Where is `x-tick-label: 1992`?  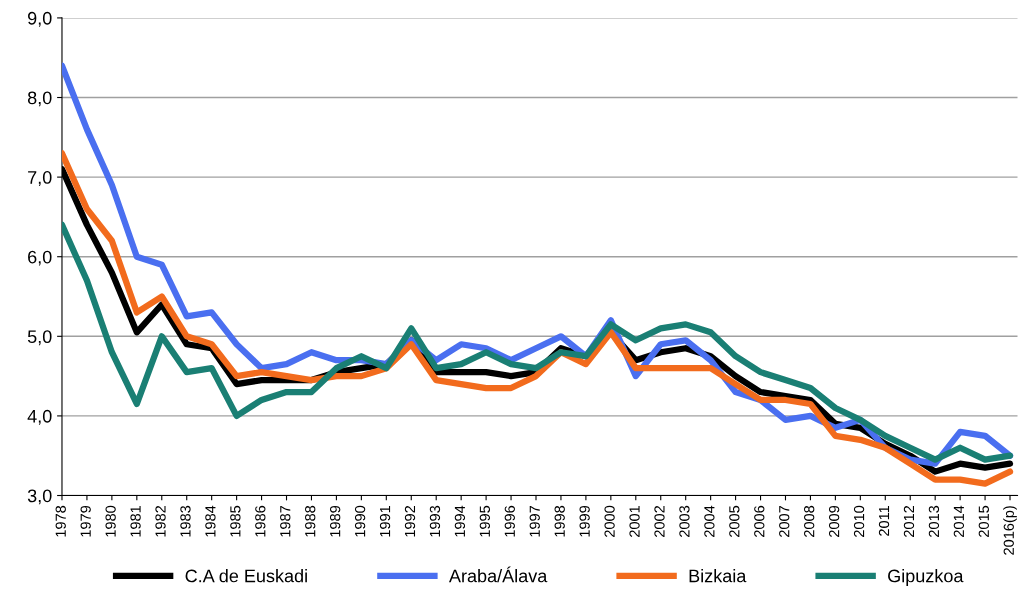
x-tick-label: 1992 is located at coordinates (410, 521).